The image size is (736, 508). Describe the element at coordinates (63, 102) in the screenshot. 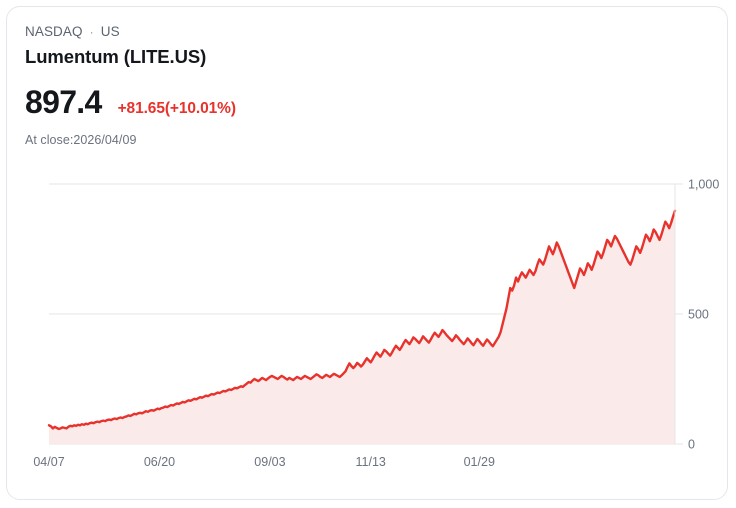

I see `current-price: 897.4` at that location.